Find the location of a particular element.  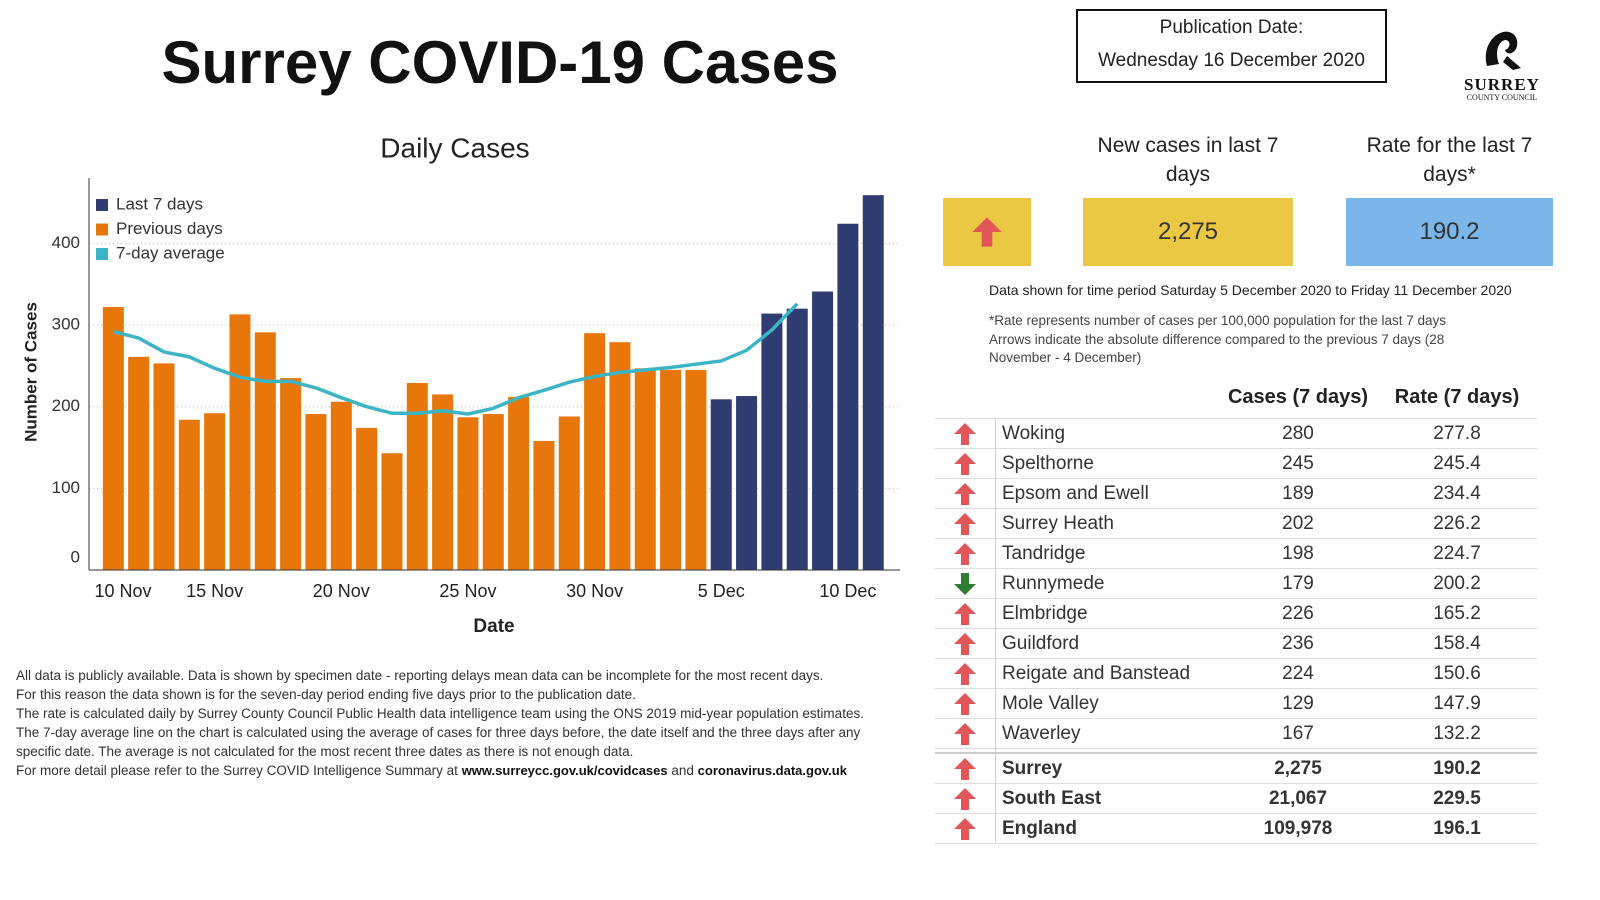

row-rate: 196.1 is located at coordinates (1457, 828).